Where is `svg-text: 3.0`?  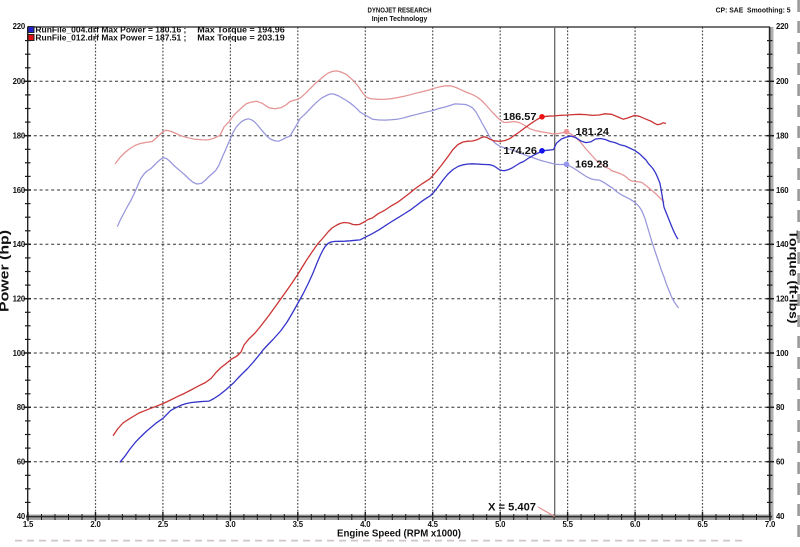
svg-text: 3.0 is located at coordinates (230, 524).